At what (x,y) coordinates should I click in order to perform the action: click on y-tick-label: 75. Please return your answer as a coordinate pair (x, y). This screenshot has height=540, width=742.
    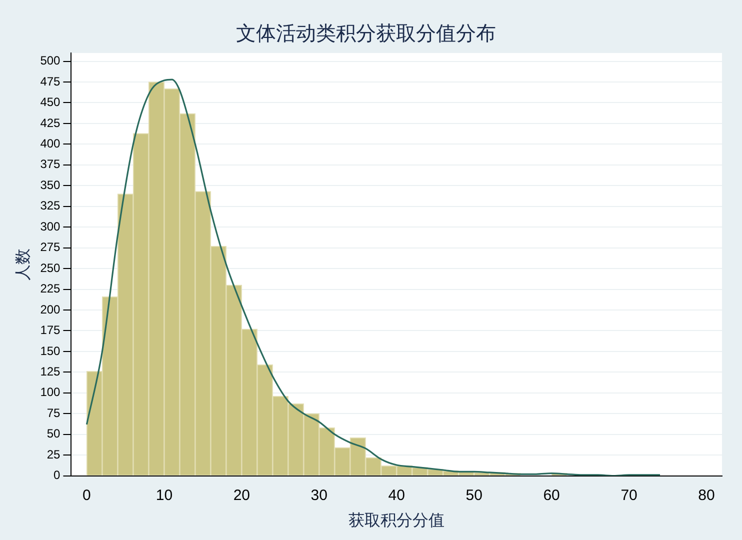
    Looking at the image, I should click on (53, 413).